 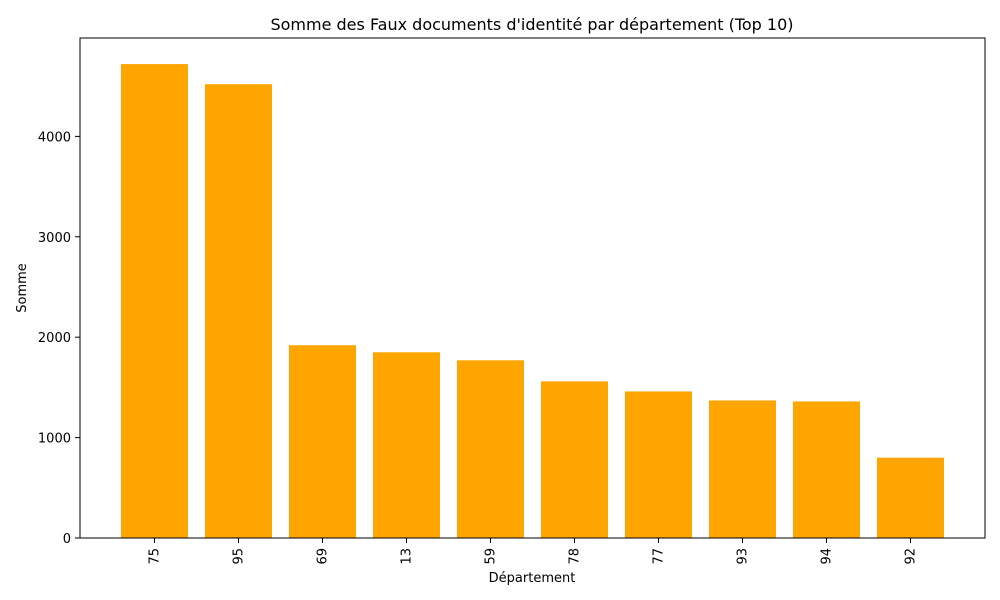 I want to click on y-tick-label: 3000, so click(x=54, y=238).